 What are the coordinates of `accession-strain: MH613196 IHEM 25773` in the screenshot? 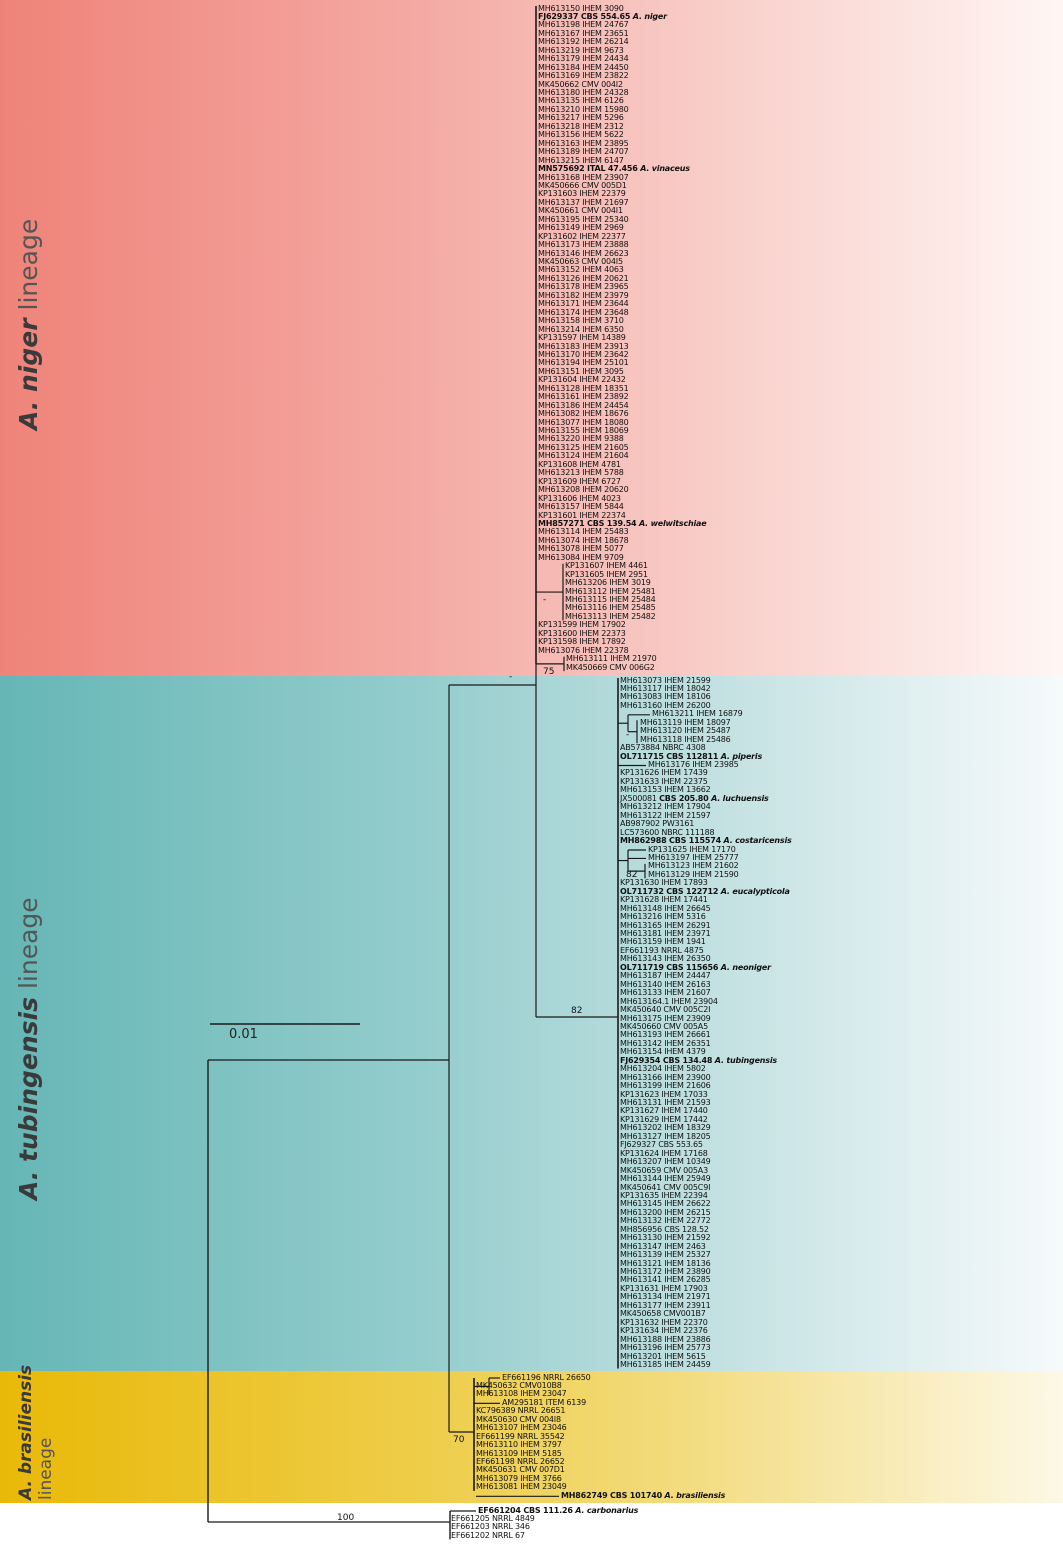 It's located at (665, 1348).